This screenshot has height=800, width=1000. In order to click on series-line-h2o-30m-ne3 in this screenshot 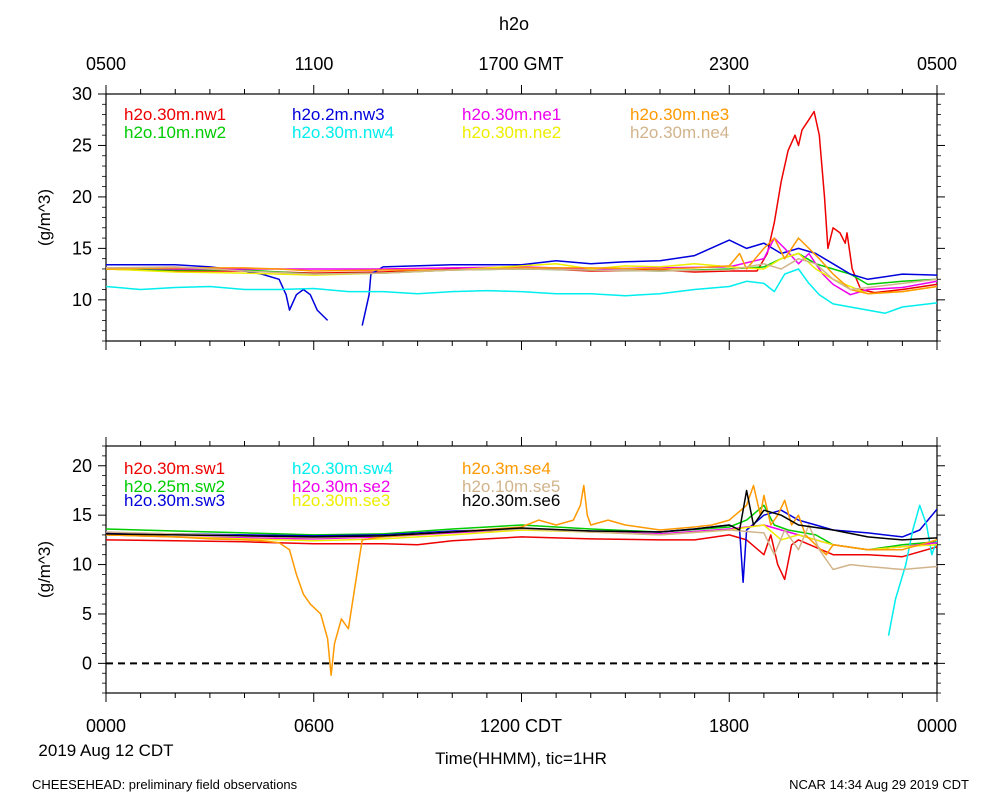, I will do `click(521, 266)`.